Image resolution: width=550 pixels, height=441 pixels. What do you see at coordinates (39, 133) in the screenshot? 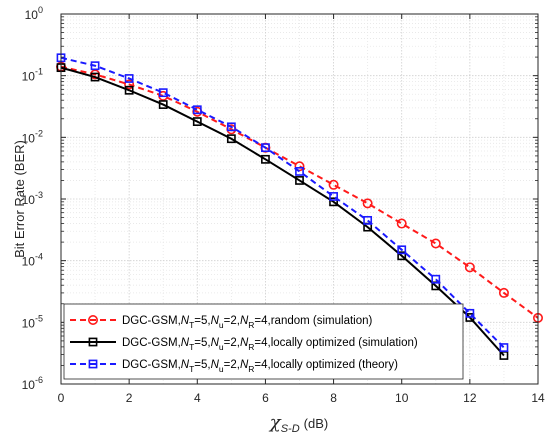
I see `y-tick-exponent: -2` at bounding box center [39, 133].